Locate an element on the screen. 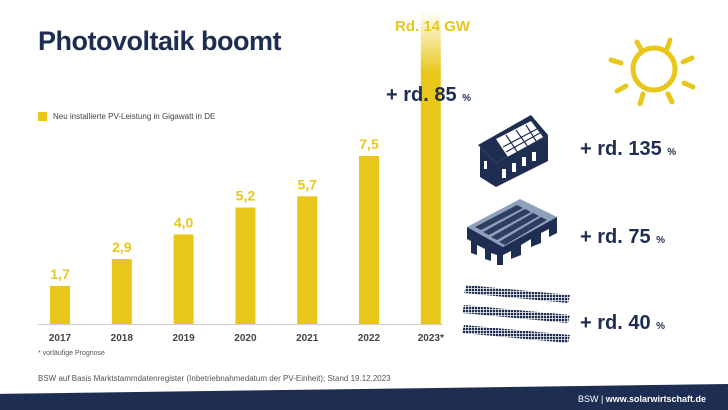 Image resolution: width=728 pixels, height=410 pixels. data-label: 2,9 is located at coordinates (122, 247).